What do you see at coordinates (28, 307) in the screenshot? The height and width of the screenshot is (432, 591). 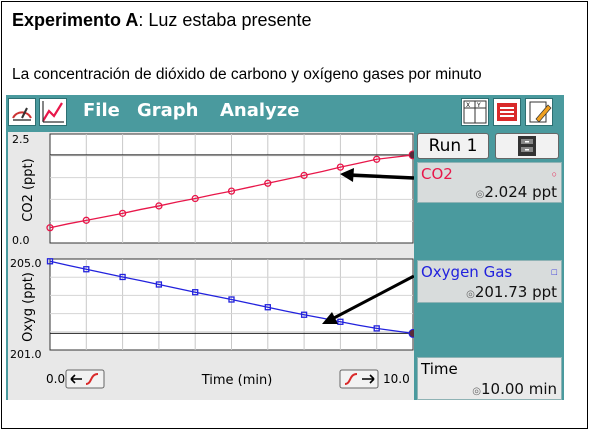 I see `oxygen-ylabel: Oxyg (ppt)` at bounding box center [28, 307].